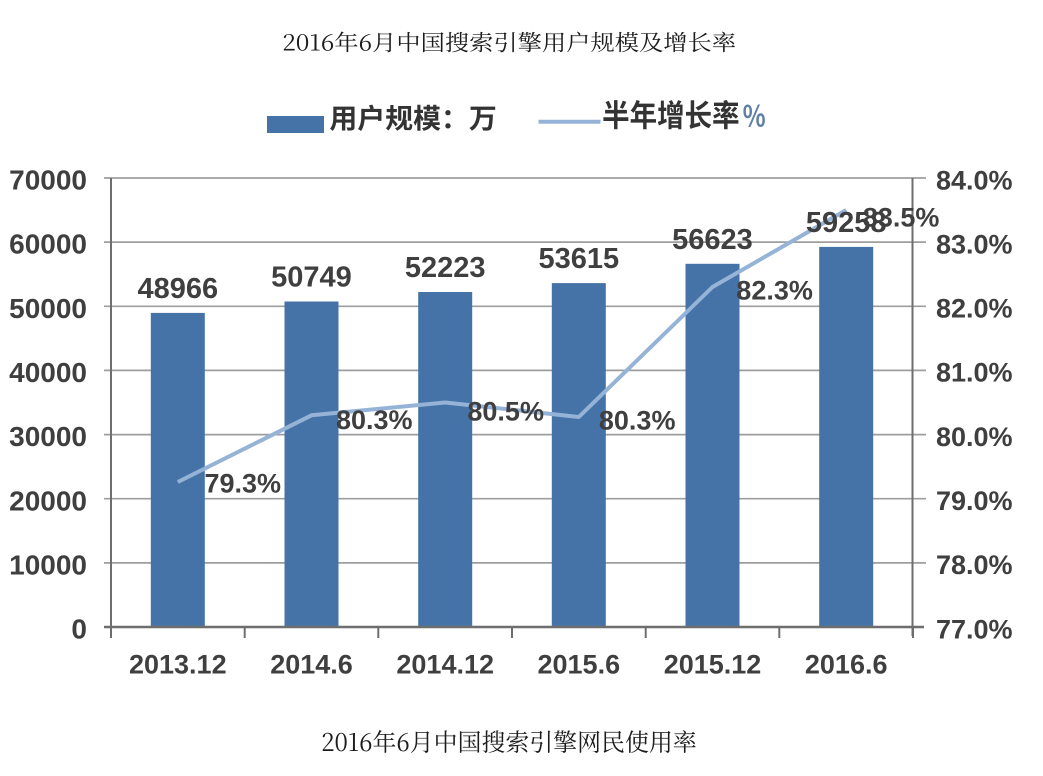 The height and width of the screenshot is (776, 1043). What do you see at coordinates (846, 665) in the screenshot?
I see `svg-text: 2016.6` at bounding box center [846, 665].